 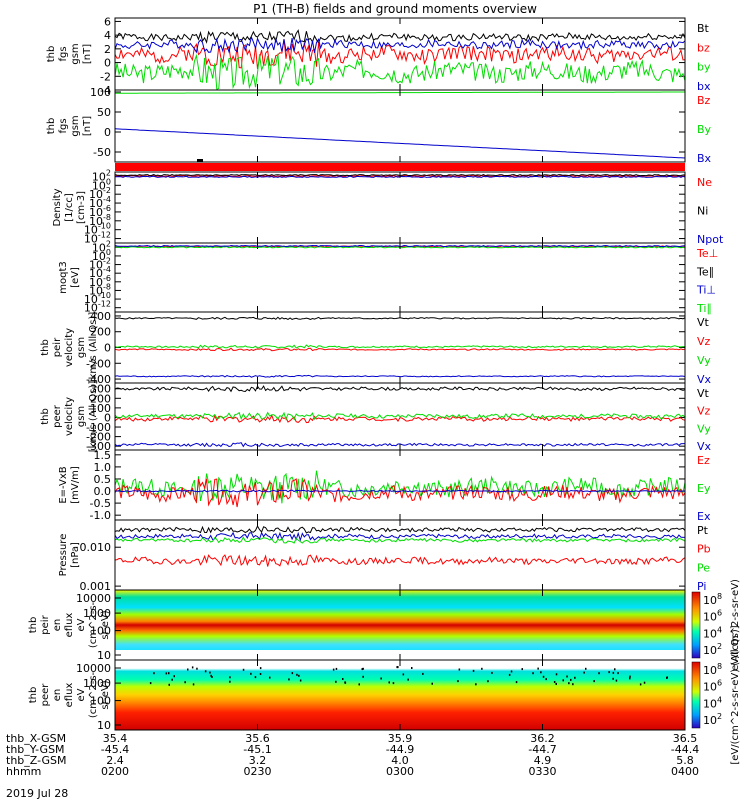 I want to click on x-row-value: -44.4, so click(x=685, y=749).